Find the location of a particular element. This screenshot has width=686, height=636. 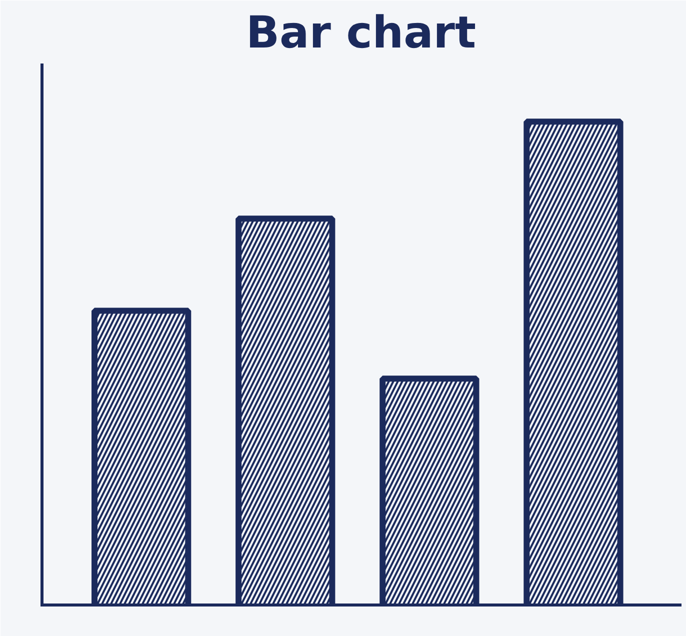

chart-title: Bar chart is located at coordinates (361, 33).